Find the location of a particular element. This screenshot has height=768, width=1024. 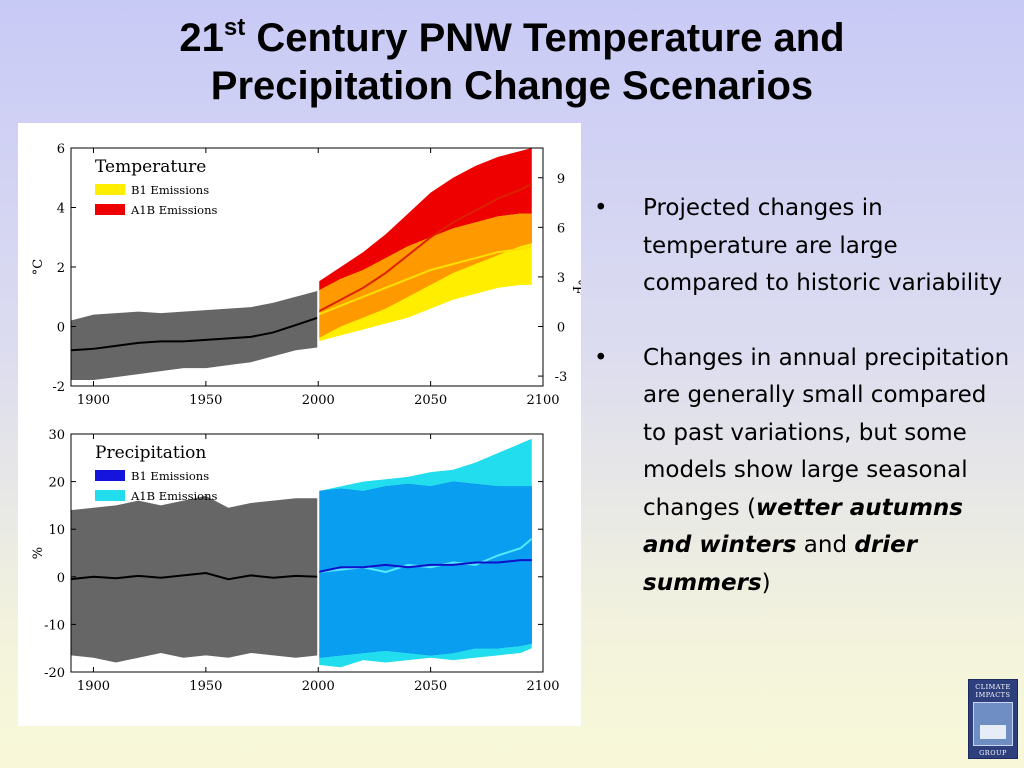

y-axis-label: °C is located at coordinates (38, 267).